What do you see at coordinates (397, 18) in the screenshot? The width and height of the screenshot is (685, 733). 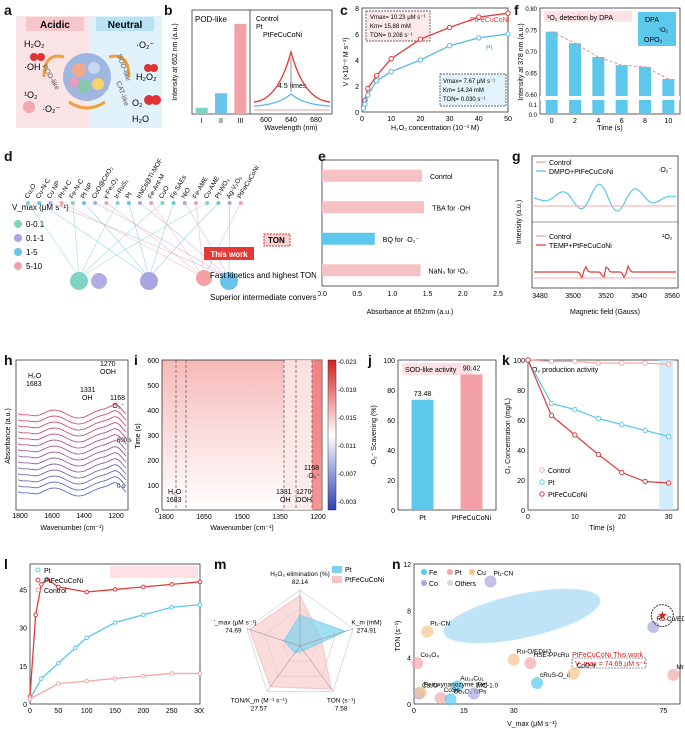 I see `c-box1-vmax: Vmax= 10.23 μM s⁻¹` at bounding box center [397, 18].